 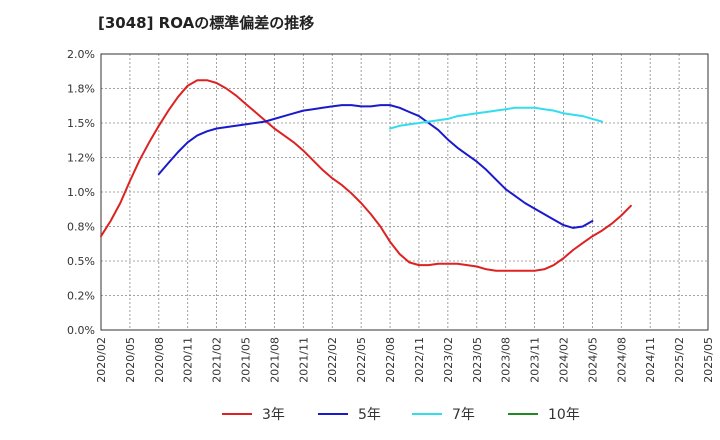 What do you see at coordinates (535, 360) in the screenshot?
I see `x-tick-label: 2023/11` at bounding box center [535, 360].